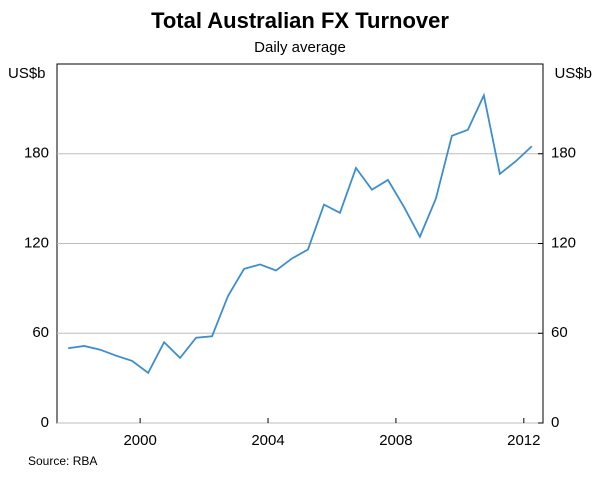 This screenshot has width=600, height=480. Describe the element at coordinates (36, 153) in the screenshot. I see `y-tick-label: 180` at that location.